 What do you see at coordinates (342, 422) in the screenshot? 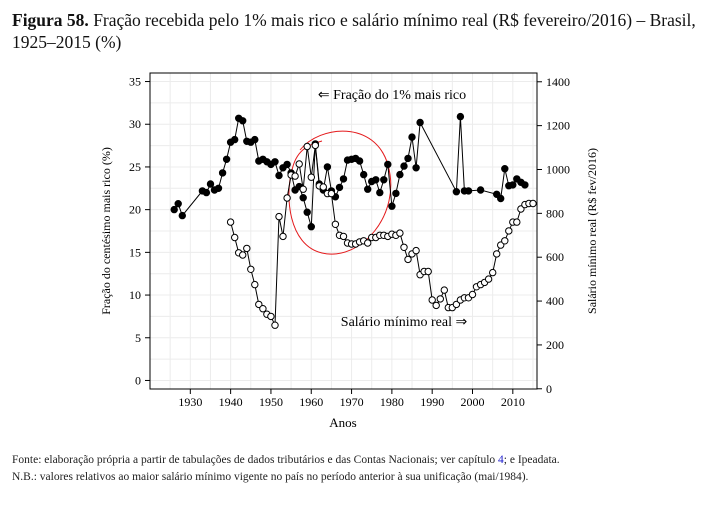
I see `x-axis-label: Anos` at bounding box center [342, 422].